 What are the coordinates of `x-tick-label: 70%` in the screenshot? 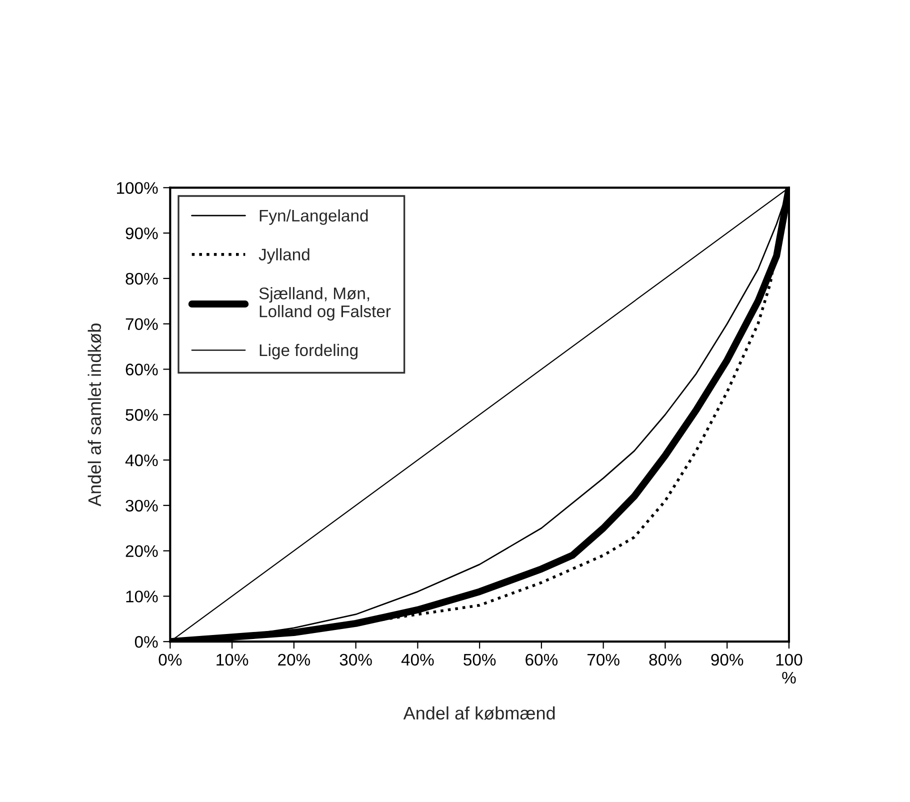 It's located at (604, 660).